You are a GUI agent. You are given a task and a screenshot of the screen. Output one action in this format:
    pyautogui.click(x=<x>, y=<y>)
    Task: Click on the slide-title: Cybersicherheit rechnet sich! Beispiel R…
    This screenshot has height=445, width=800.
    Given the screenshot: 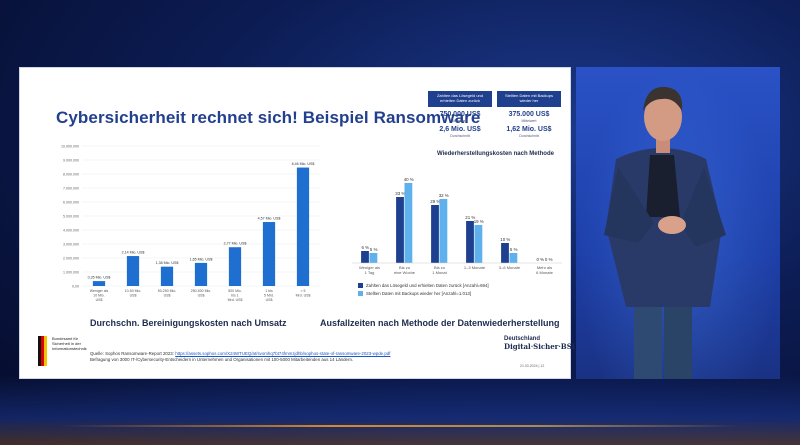 What is the action you would take?
    pyautogui.click(x=268, y=117)
    